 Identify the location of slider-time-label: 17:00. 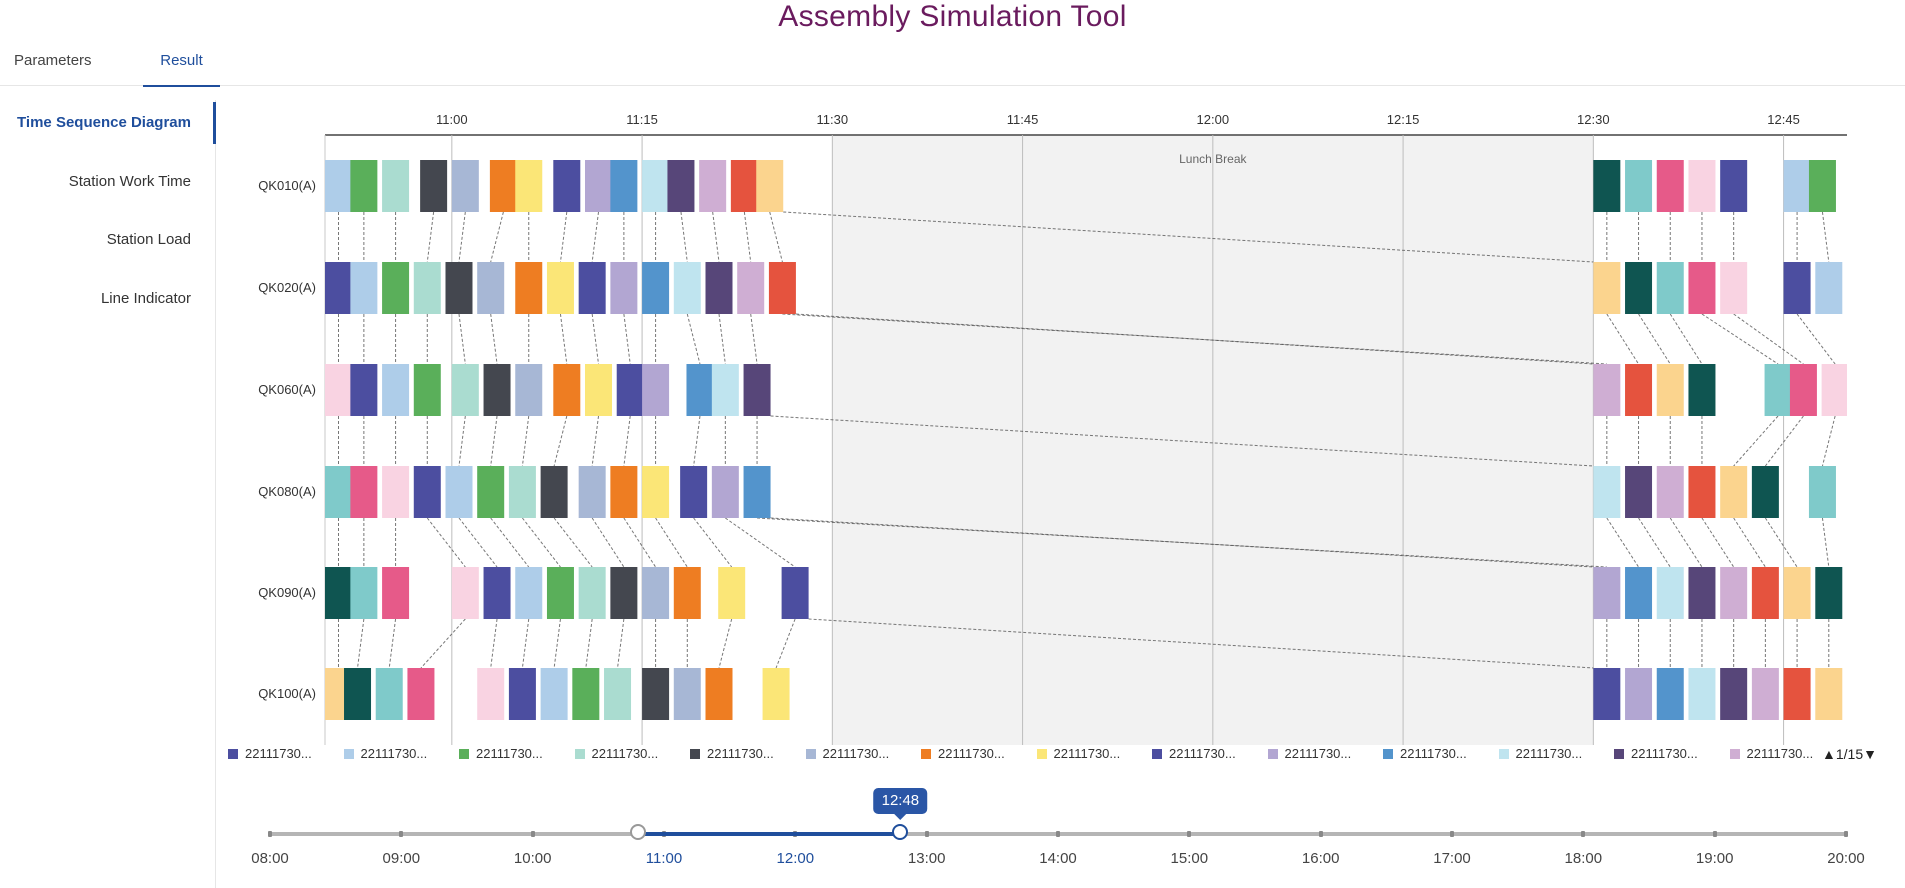
(1452, 858).